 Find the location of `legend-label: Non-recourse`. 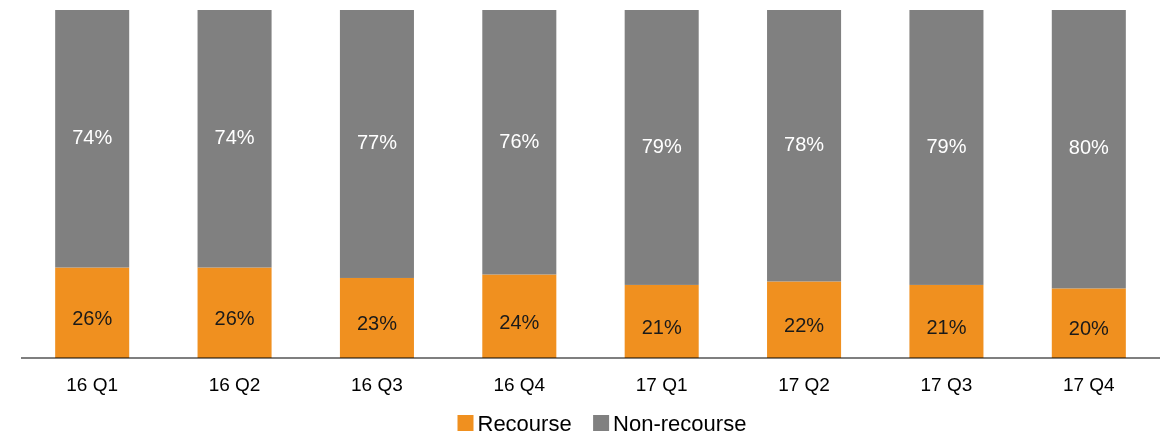

legend-label: Non-recourse is located at coordinates (680, 423).